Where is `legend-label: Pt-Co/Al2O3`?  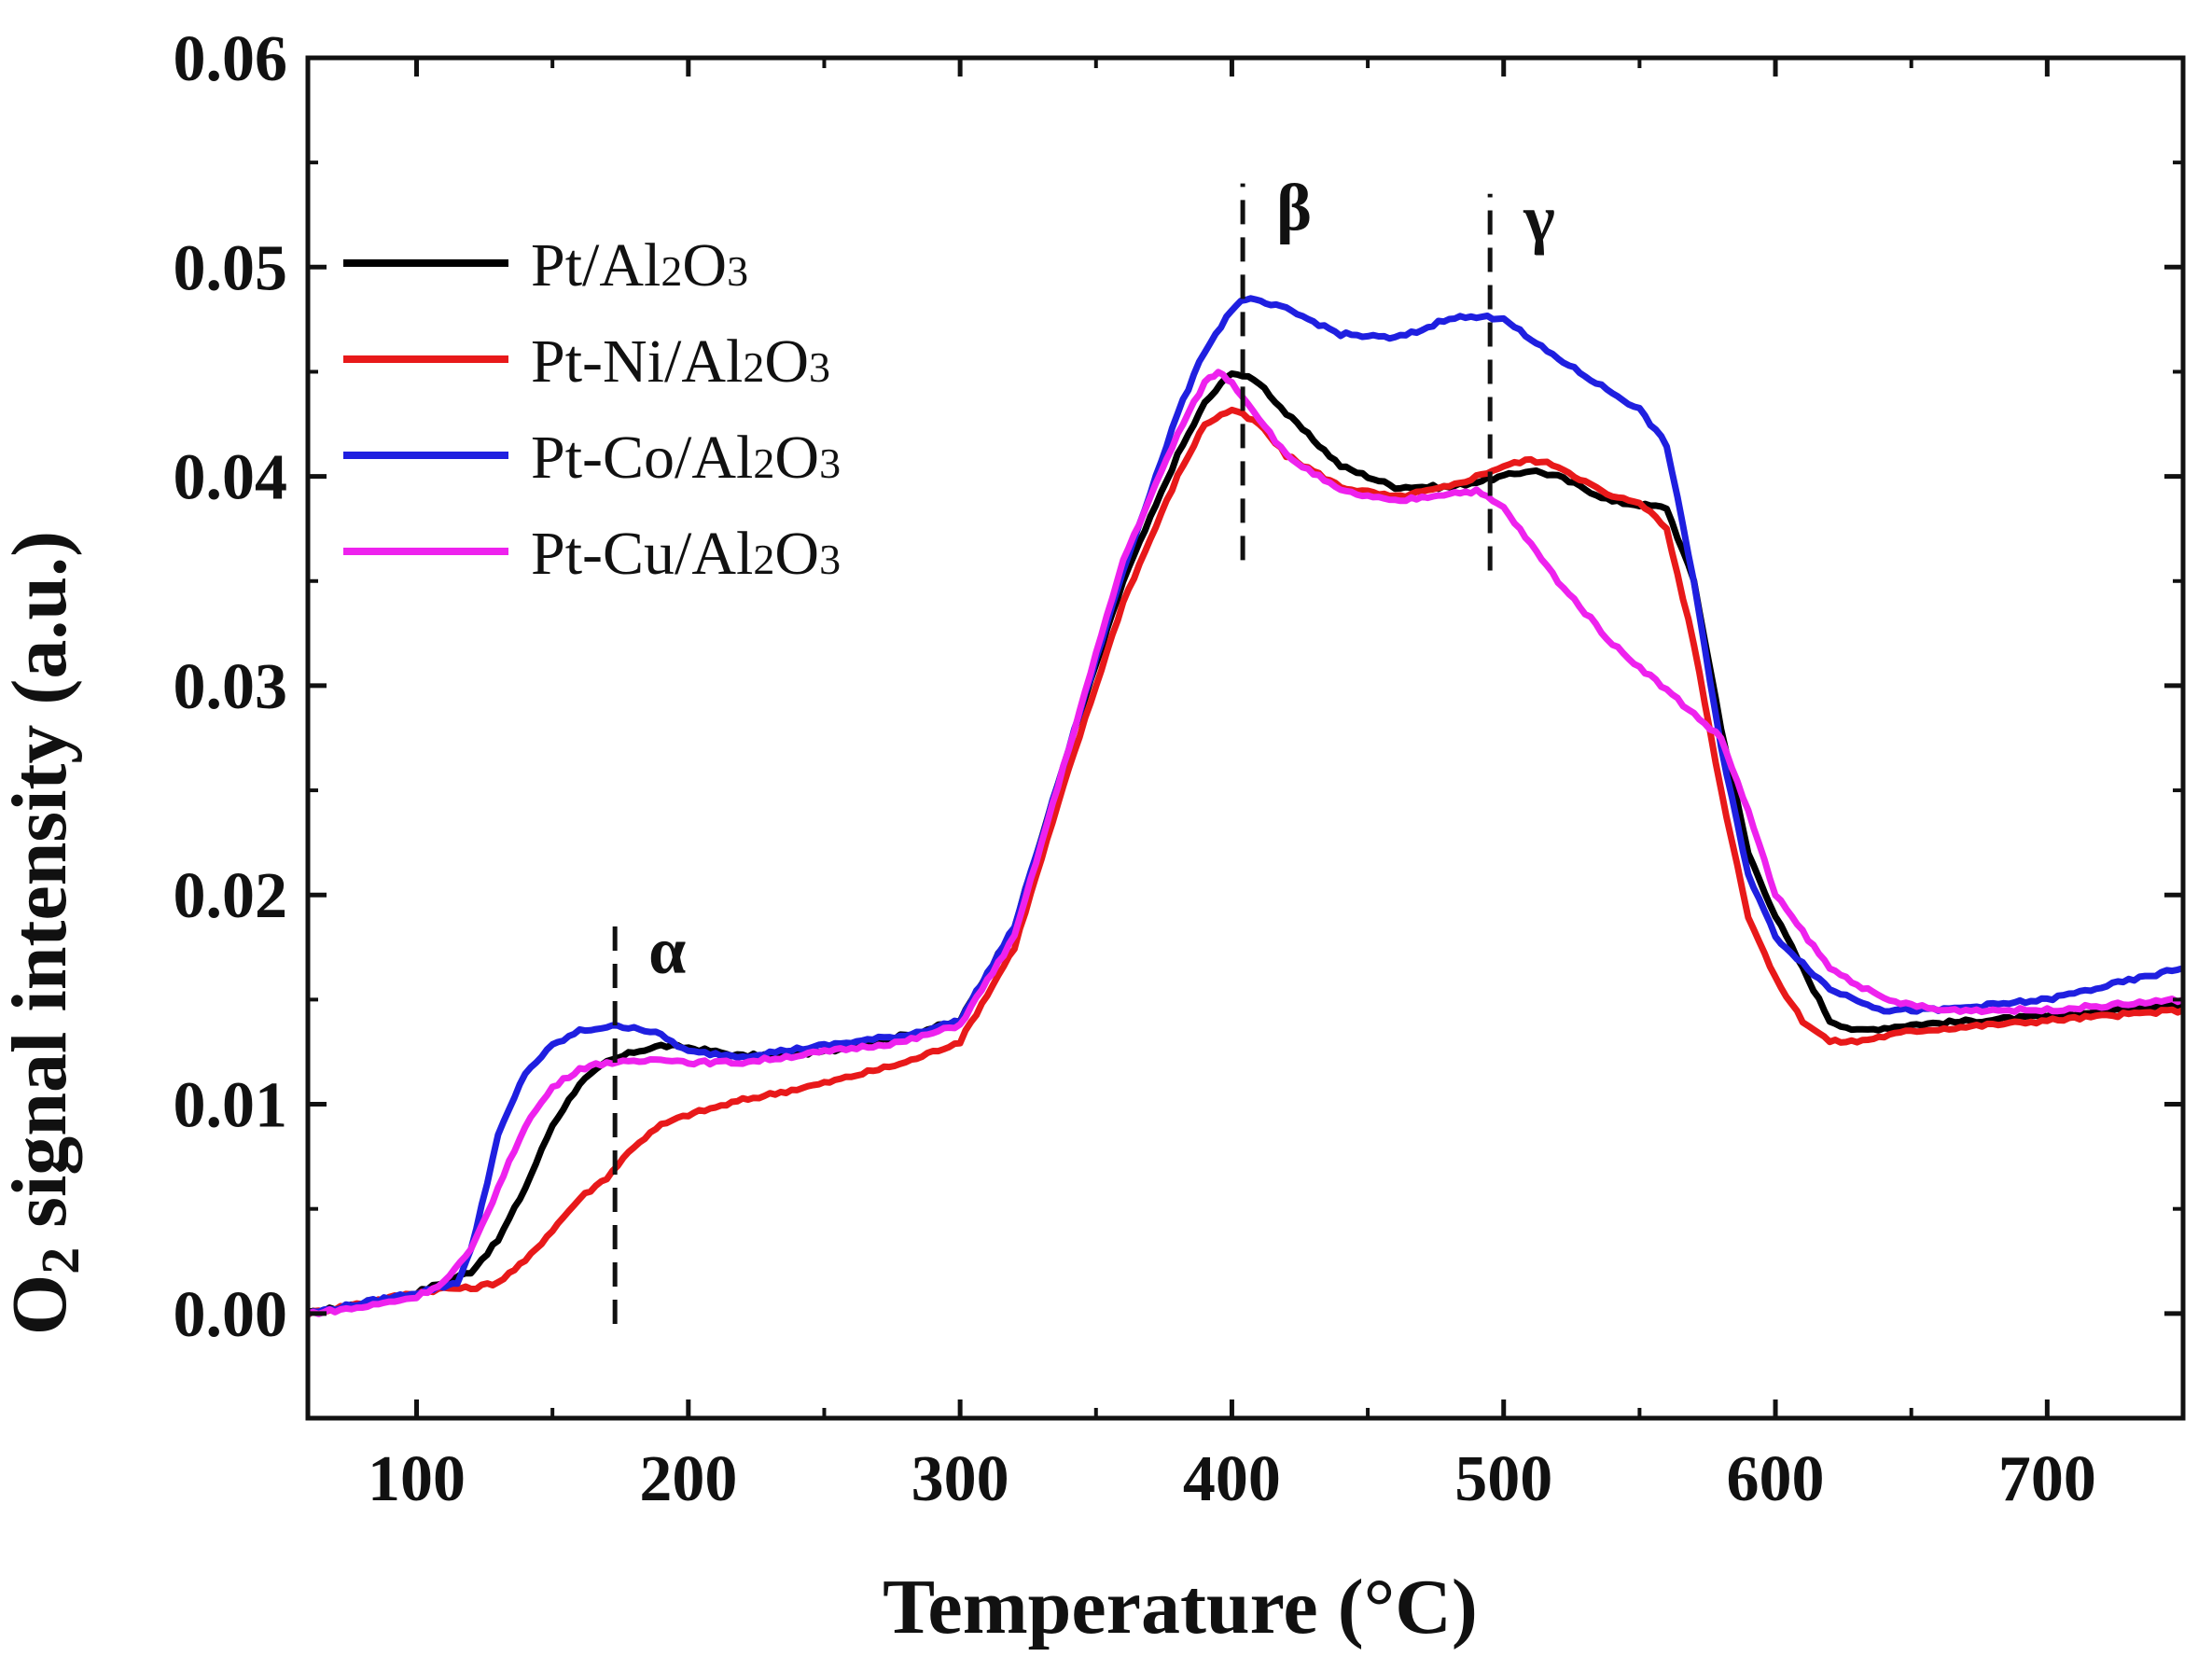 legend-label: Pt-Co/Al2O3 is located at coordinates (686, 458).